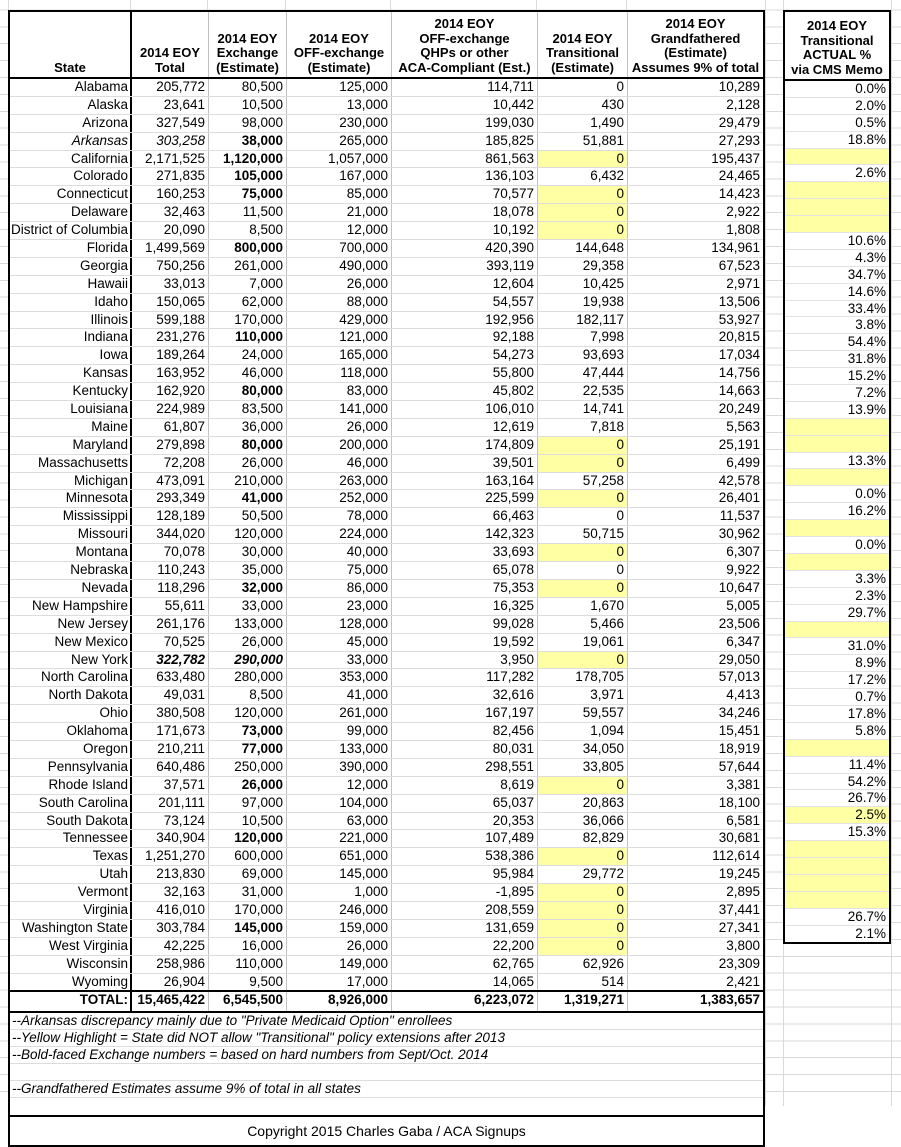 The width and height of the screenshot is (901, 1147). Describe the element at coordinates (837, 714) in the screenshot. I see `cell-transitional-actual: 17.8%` at that location.